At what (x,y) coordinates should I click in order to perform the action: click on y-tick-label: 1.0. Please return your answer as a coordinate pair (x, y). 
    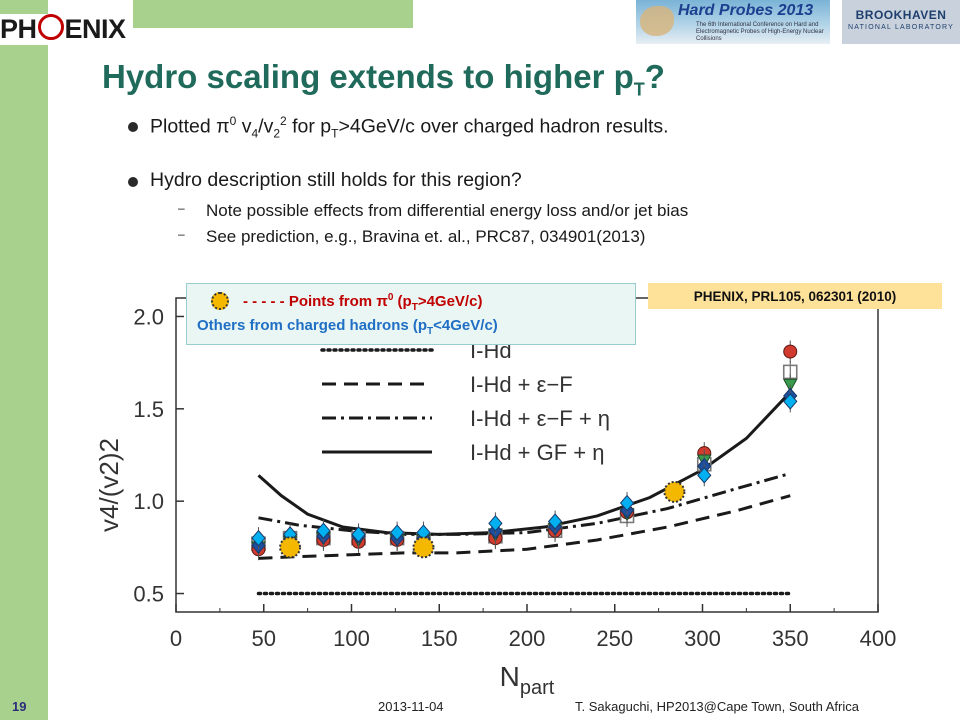
    Looking at the image, I should click on (148, 501).